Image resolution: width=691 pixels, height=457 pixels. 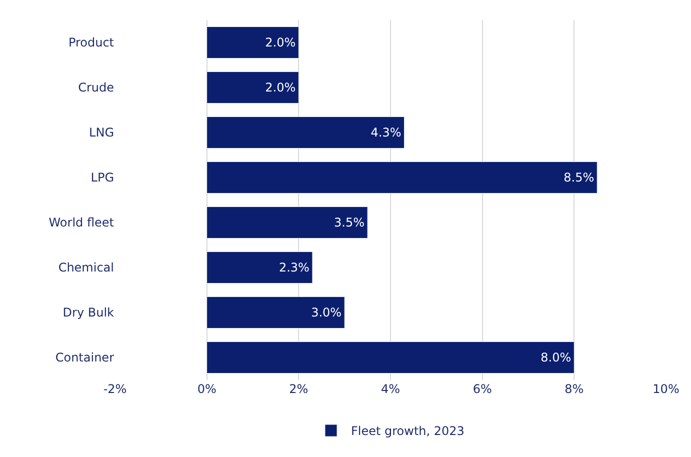 I want to click on y-tick-label: Product, so click(x=91, y=43).